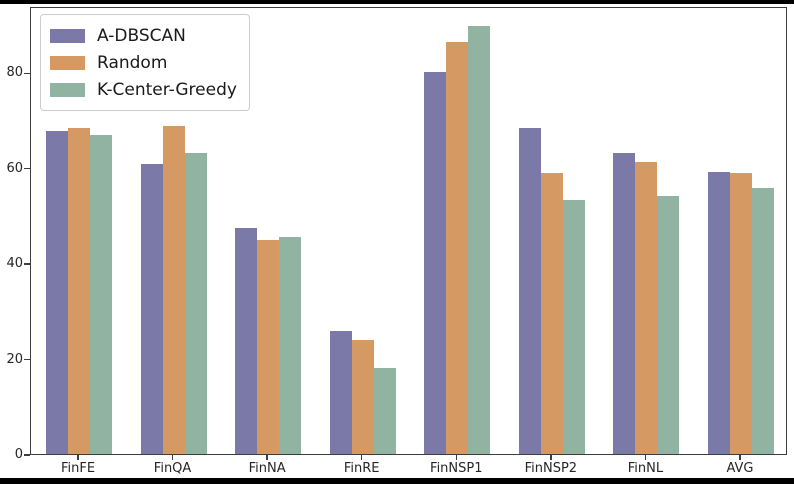  I want to click on bar-a-dbscan-finnsp2, so click(529, 291).